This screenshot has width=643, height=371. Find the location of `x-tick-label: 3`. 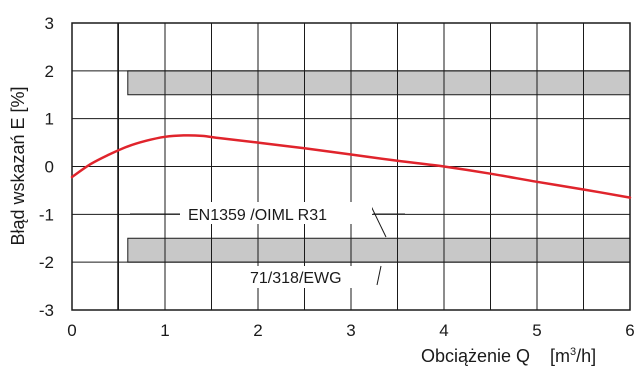

x-tick-label: 3 is located at coordinates (350, 330).